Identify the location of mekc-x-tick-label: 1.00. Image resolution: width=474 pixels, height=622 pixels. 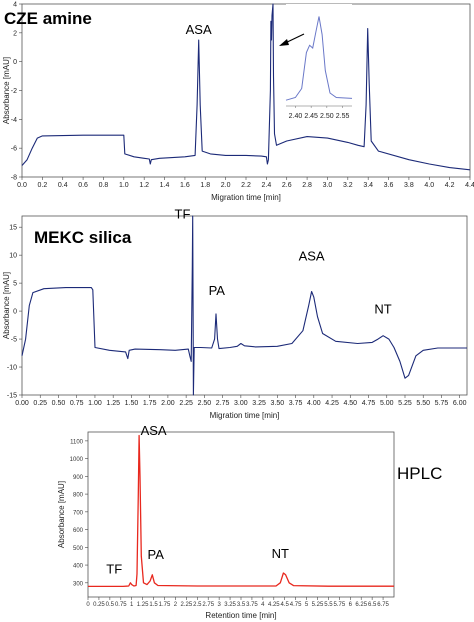
(95, 403).